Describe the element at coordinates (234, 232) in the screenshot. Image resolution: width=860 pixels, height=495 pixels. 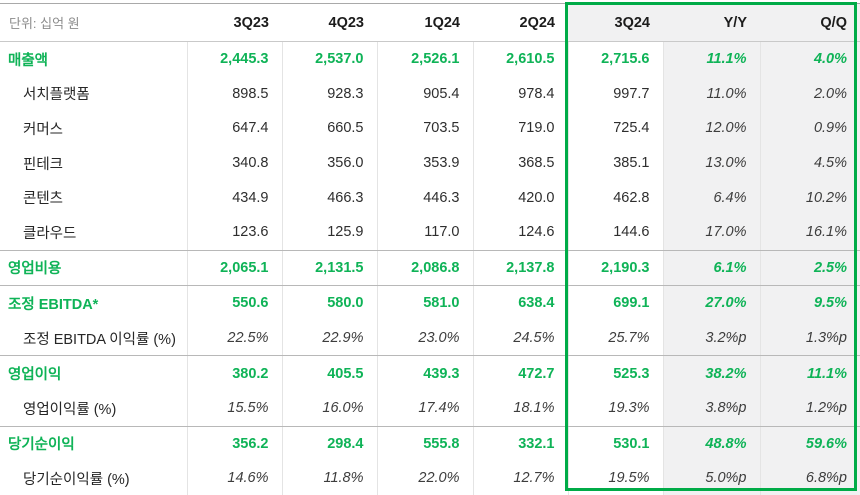
I see `cell-3q23: 123.6` at that location.